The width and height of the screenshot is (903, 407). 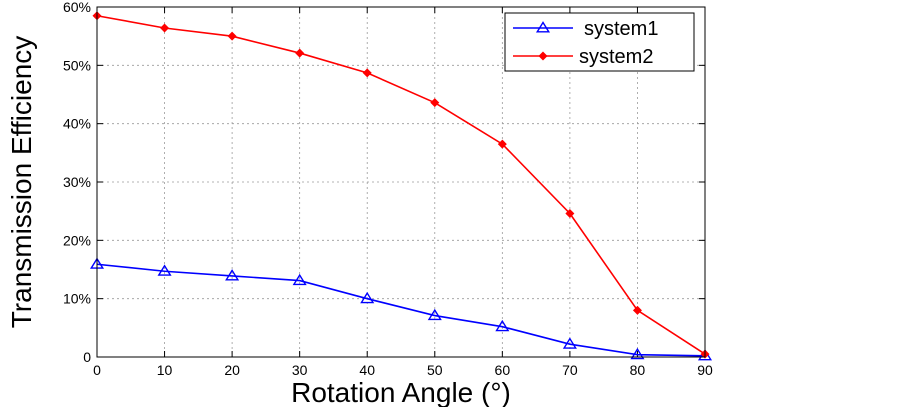 I want to click on x-tick-label: 70, so click(x=570, y=370).